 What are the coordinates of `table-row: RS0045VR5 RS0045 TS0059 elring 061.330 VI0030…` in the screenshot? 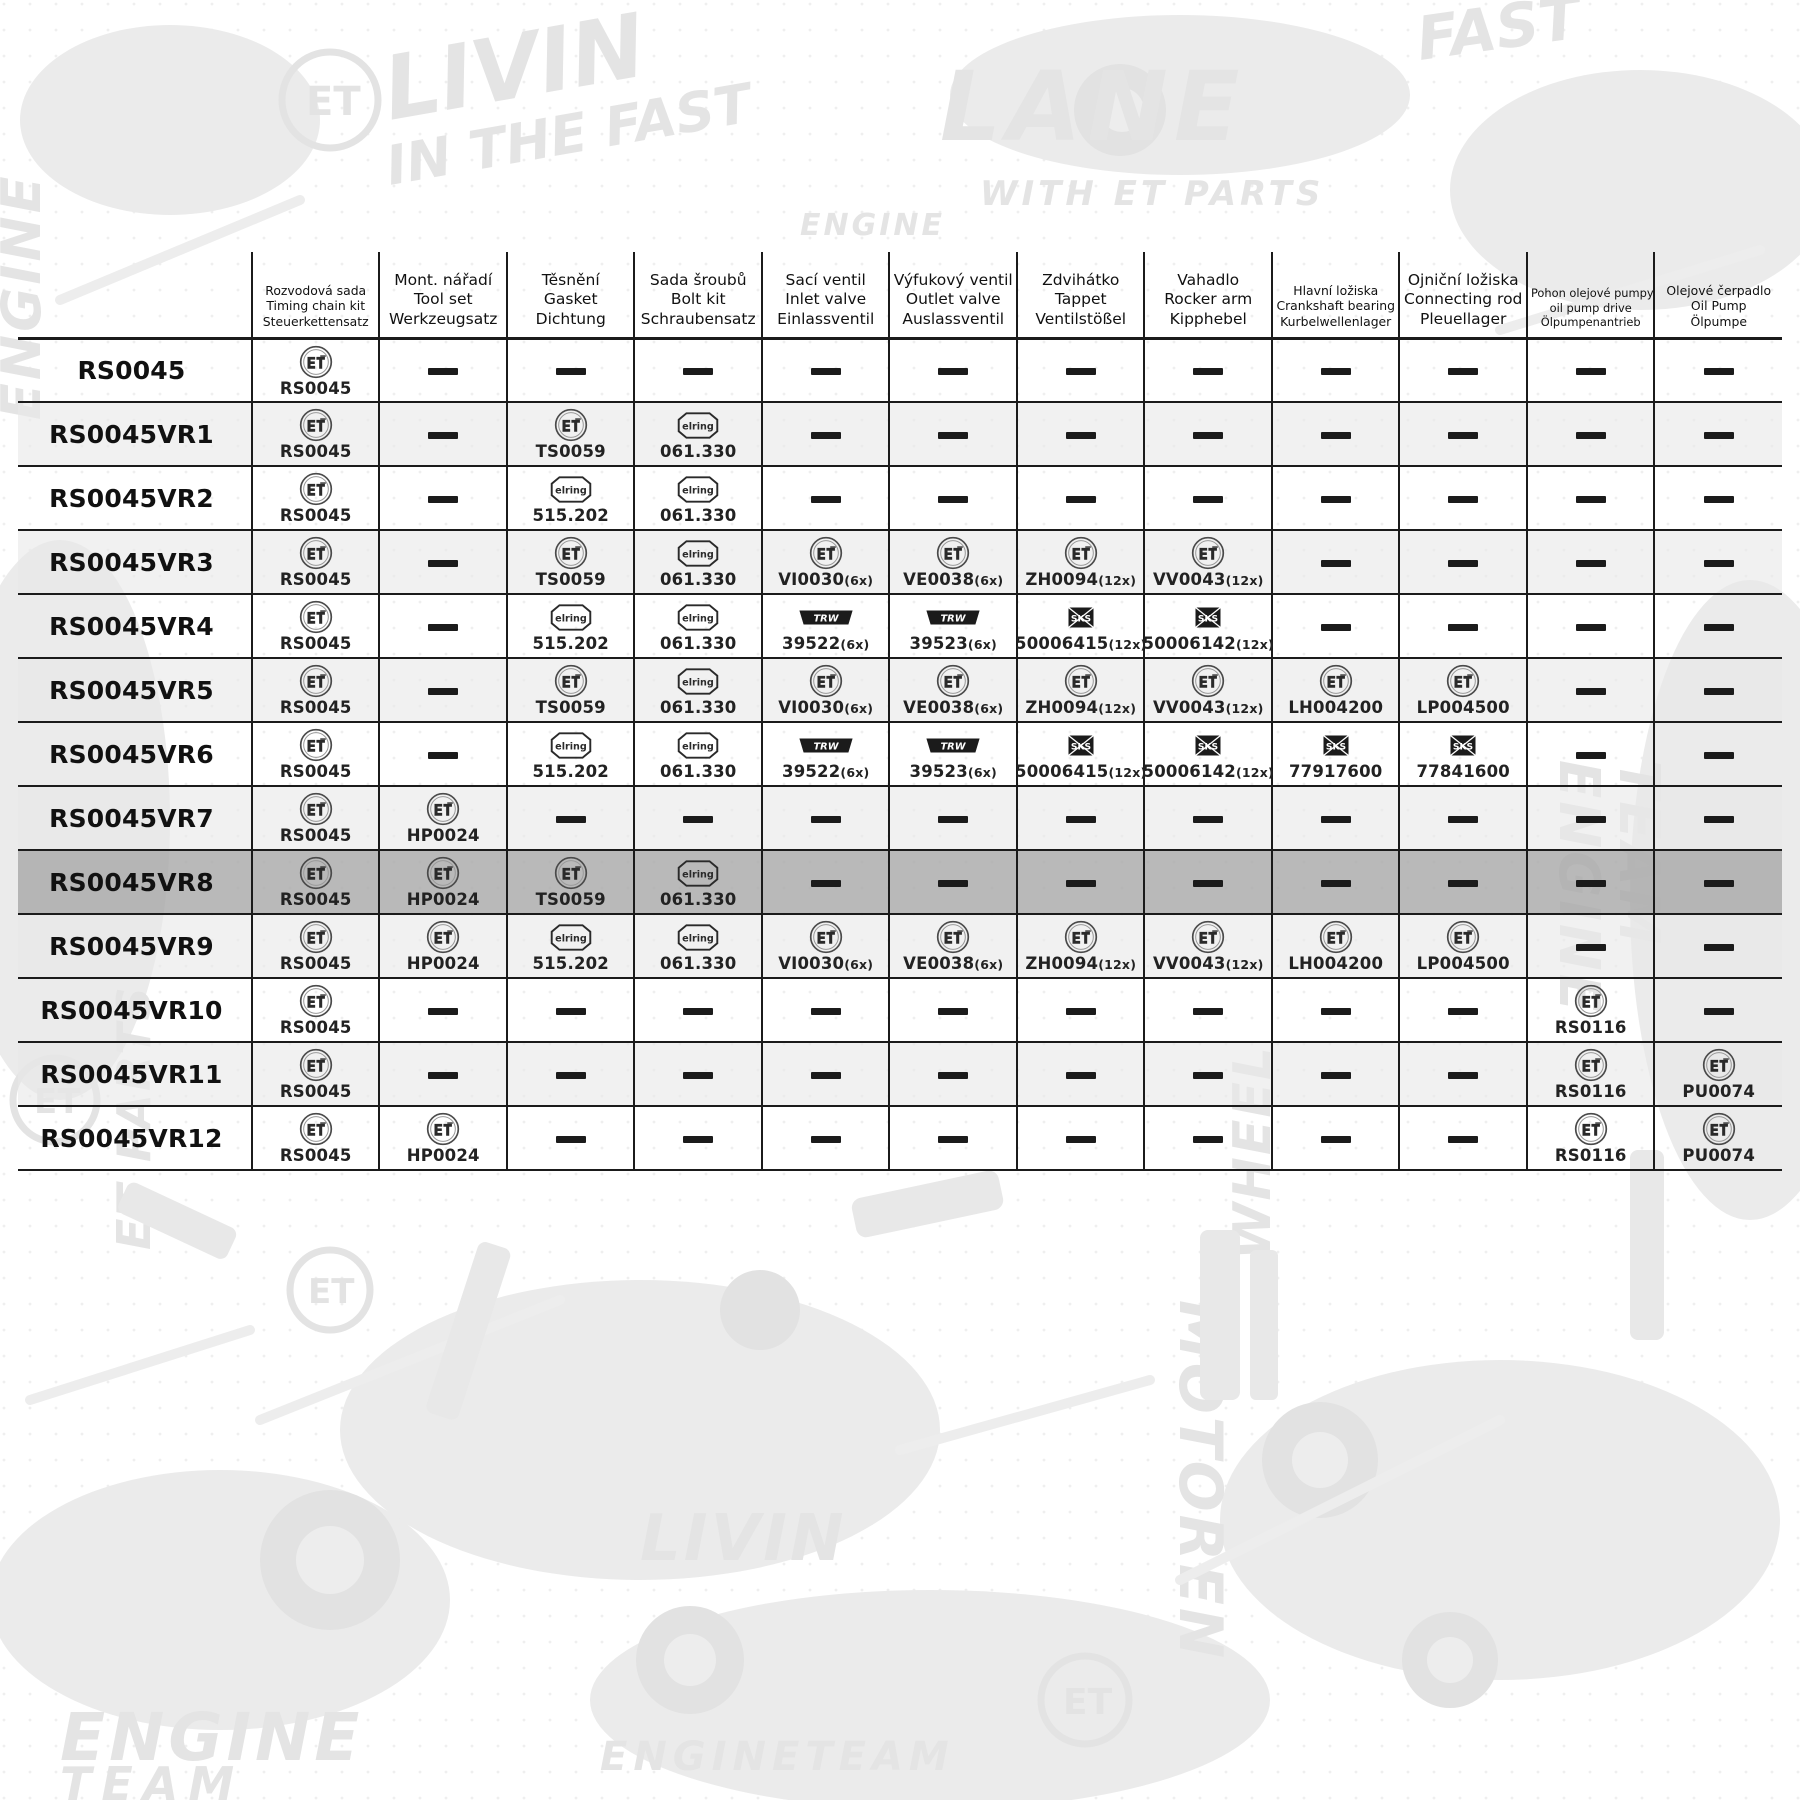 It's located at (900, 690).